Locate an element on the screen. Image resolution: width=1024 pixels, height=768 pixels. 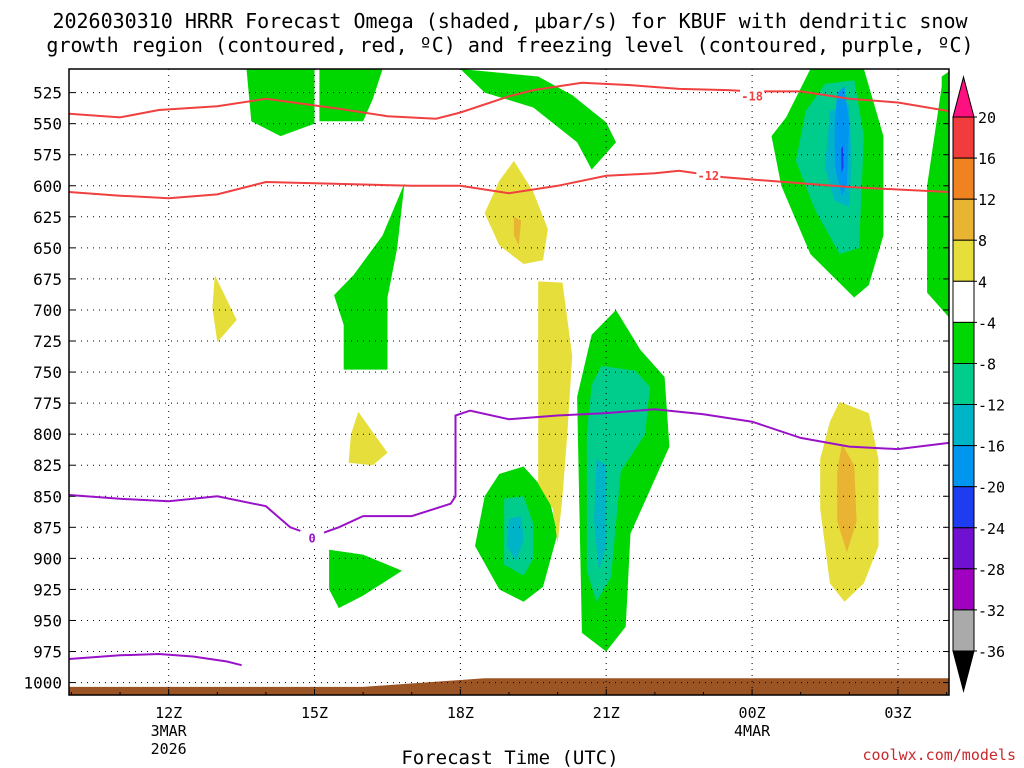
colorbar-label: 16 is located at coordinates (987, 159).